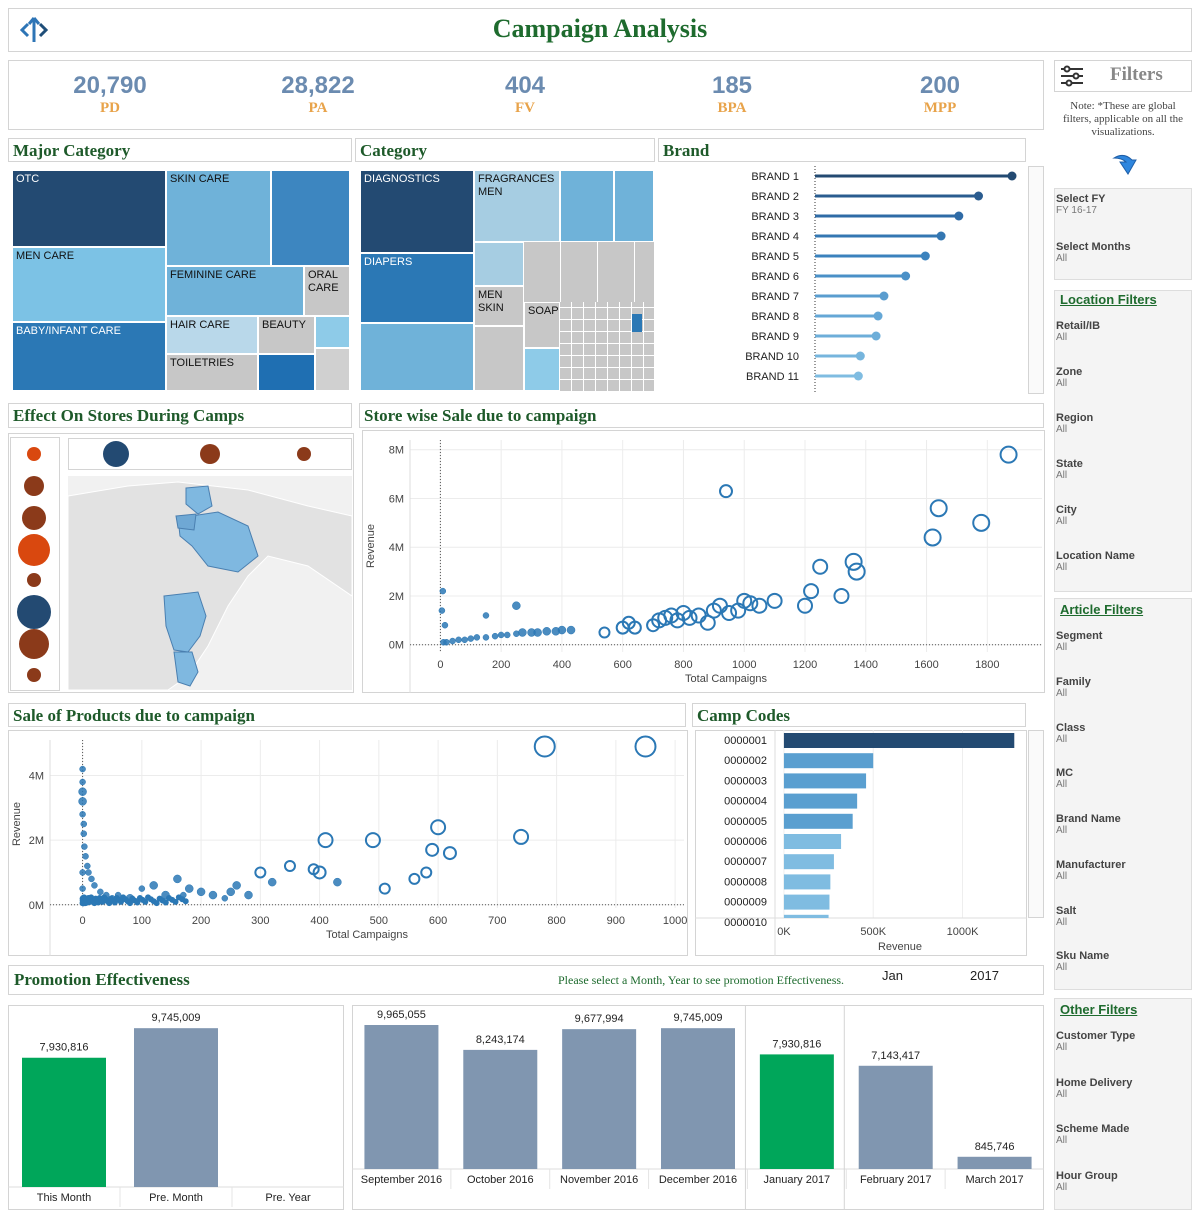  I want to click on x-tick-label: 1400, so click(866, 665).